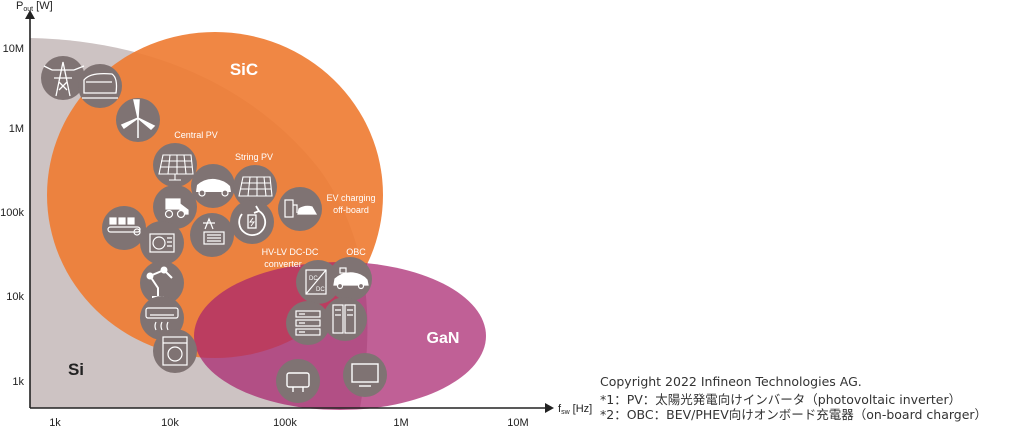 The height and width of the screenshot is (430, 1024). Describe the element at coordinates (30, 14) in the screenshot. I see `y-axis-arrow` at that location.